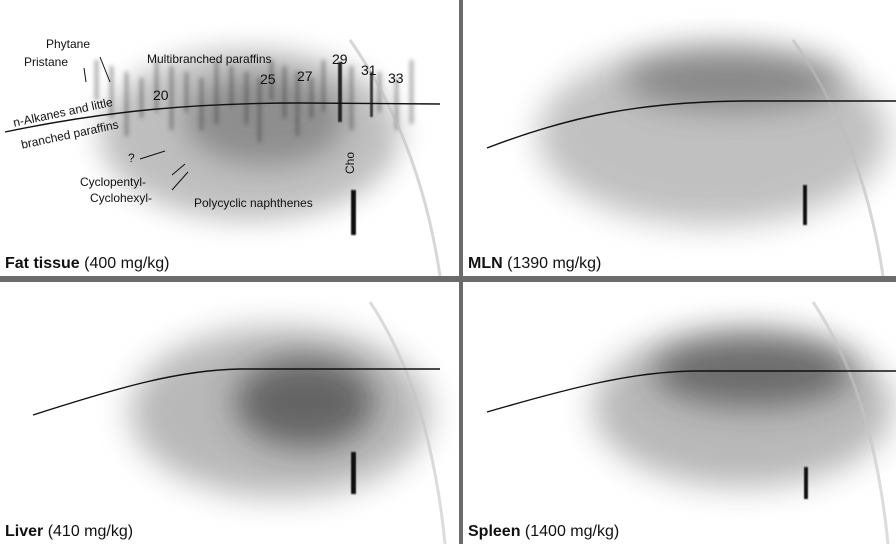 The height and width of the screenshot is (544, 896). I want to click on label-cyclopentyl: Cyclopentyl-, so click(113, 182).